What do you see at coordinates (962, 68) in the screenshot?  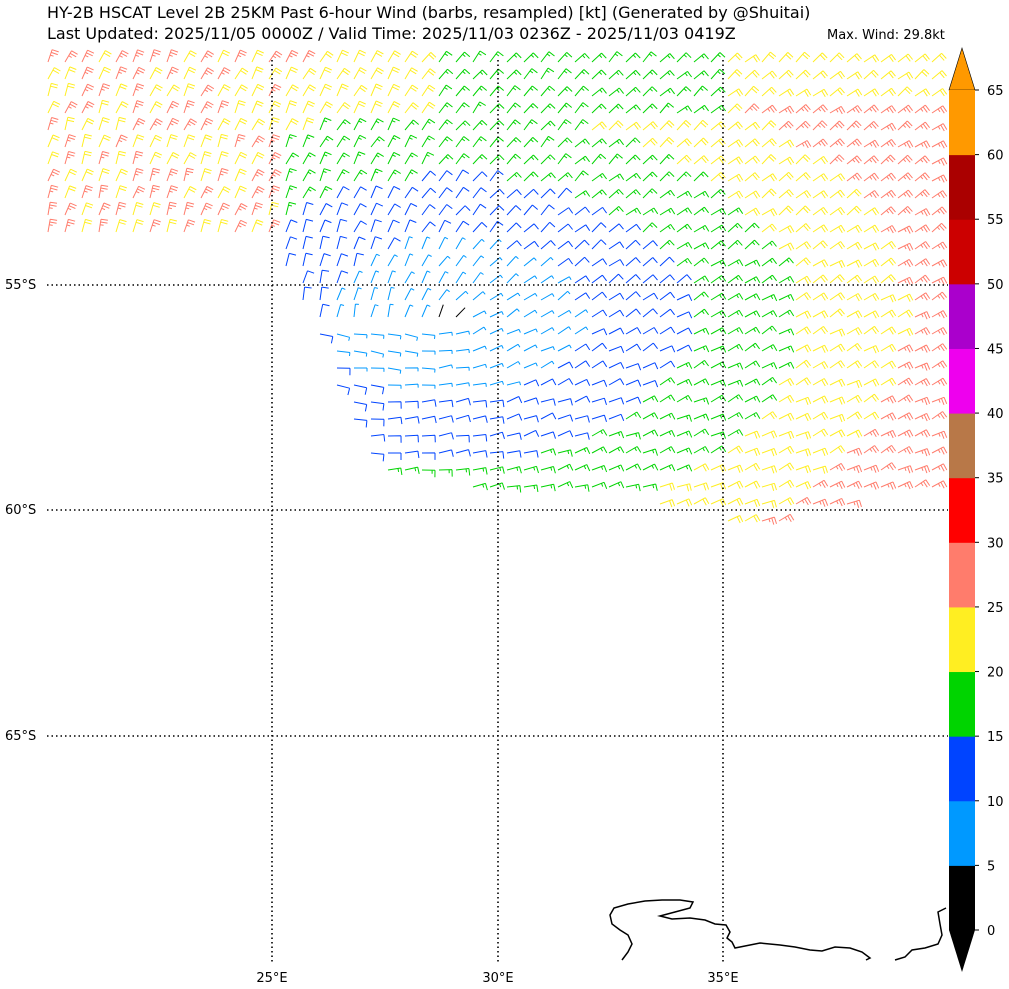 I see `colorbar-upper-extension` at bounding box center [962, 68].